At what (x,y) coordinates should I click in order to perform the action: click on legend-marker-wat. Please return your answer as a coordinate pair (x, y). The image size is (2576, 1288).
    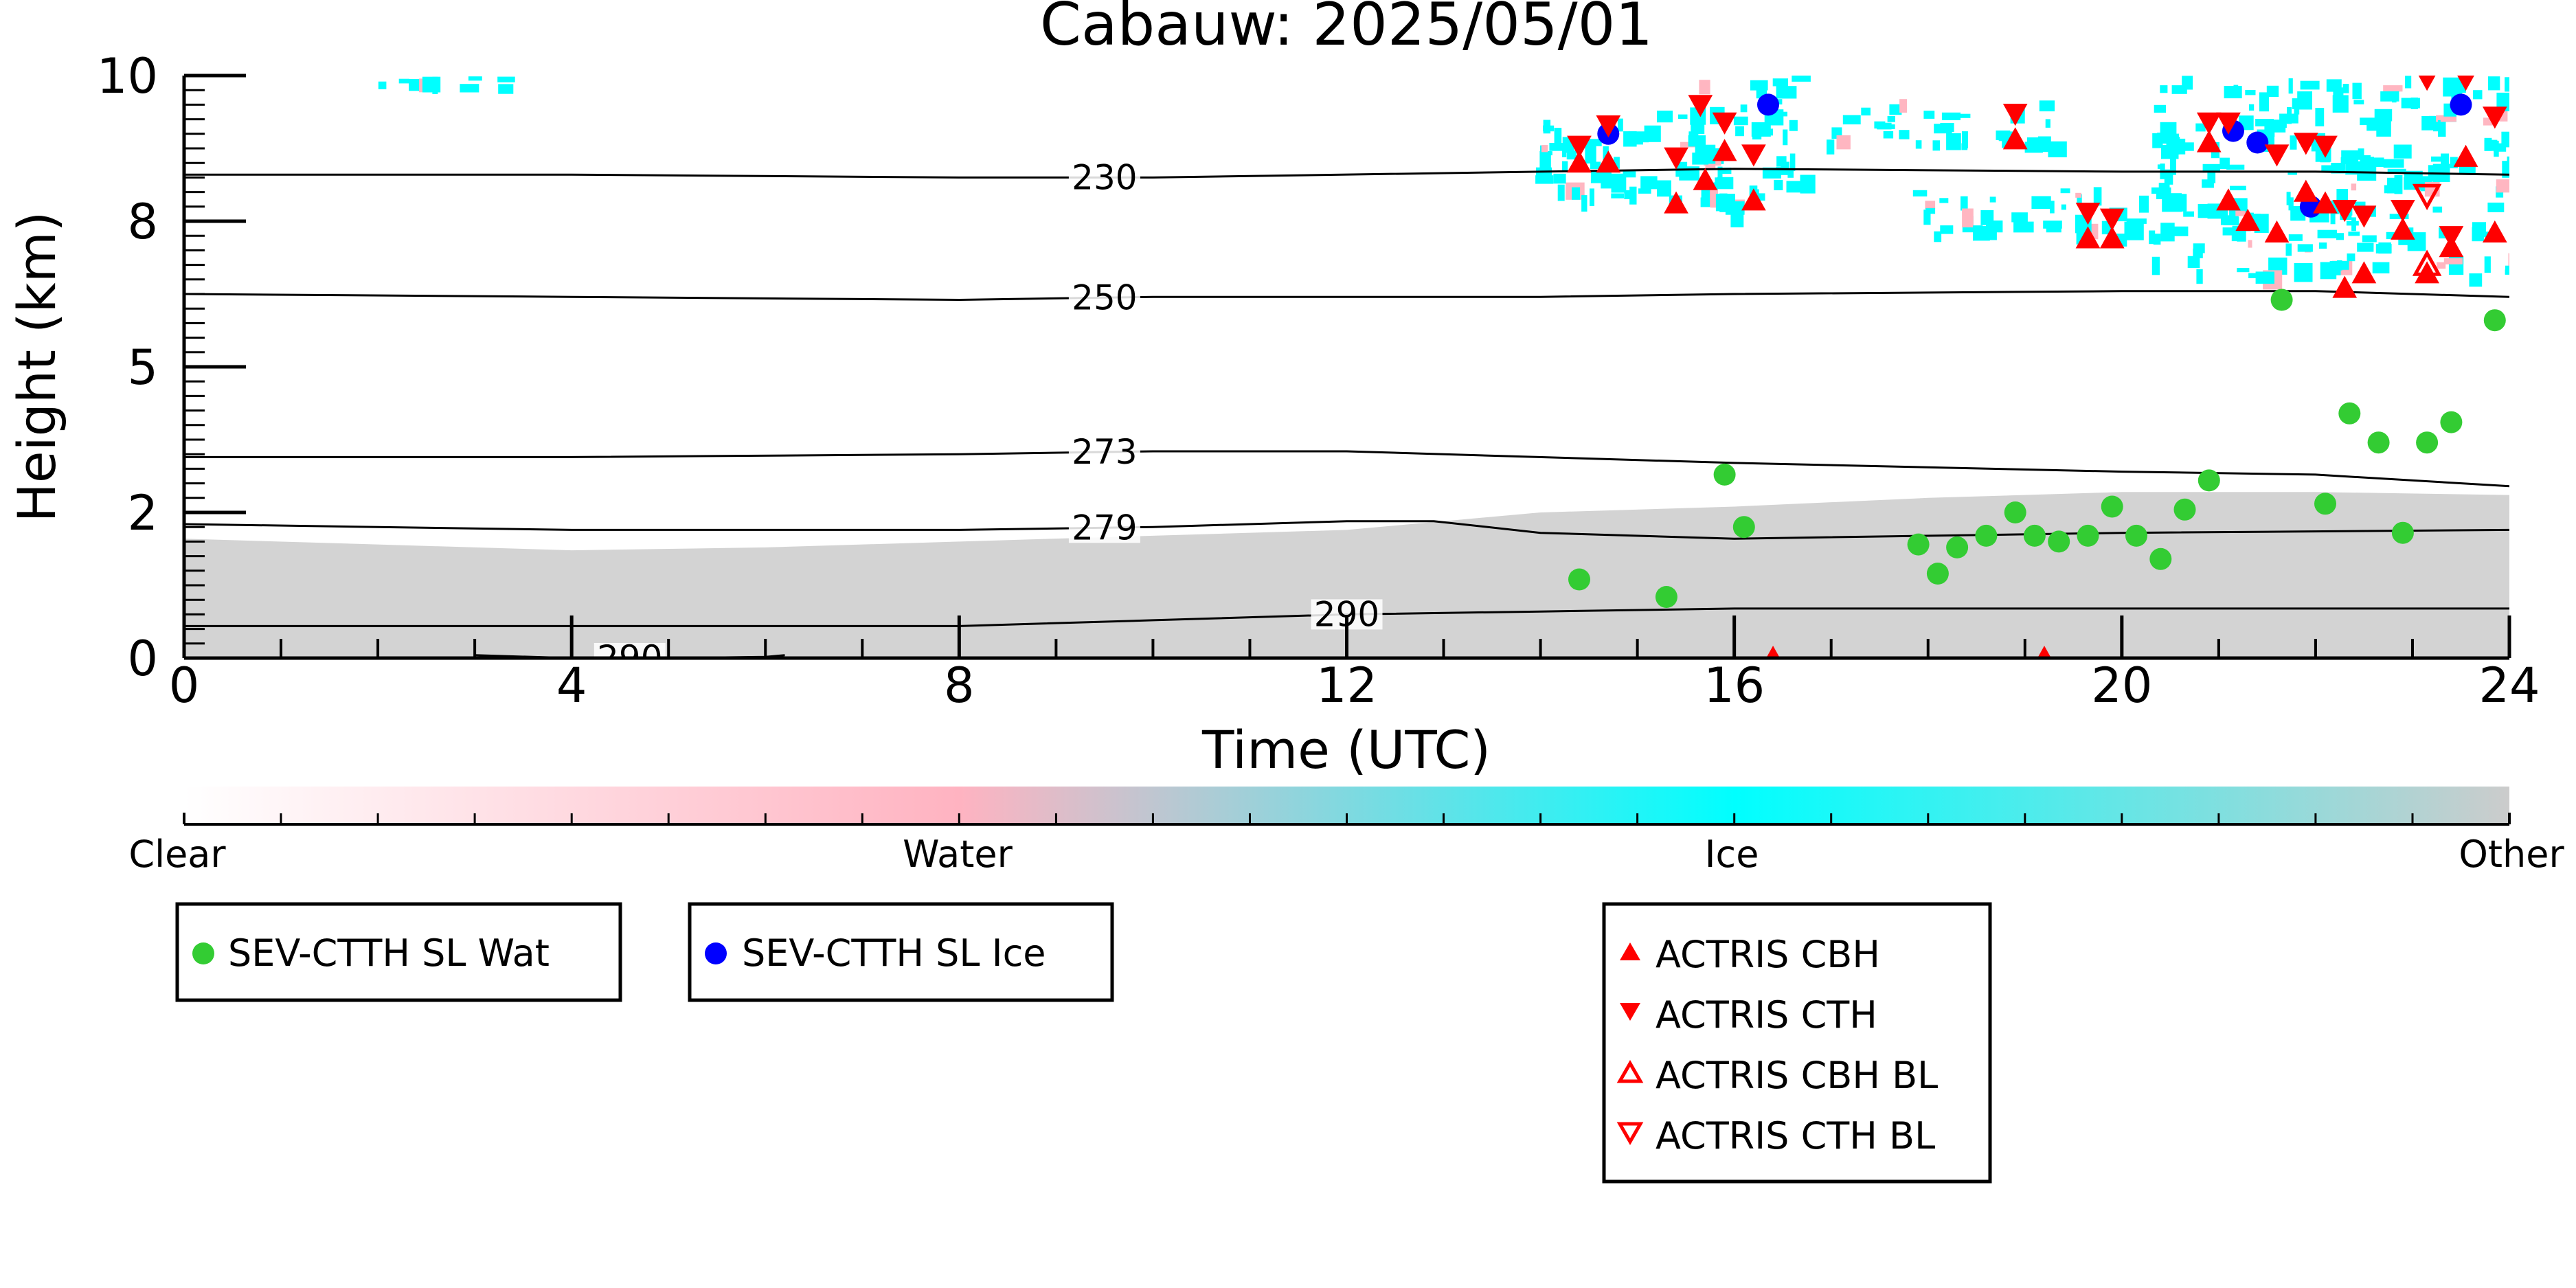
    Looking at the image, I should click on (203, 953).